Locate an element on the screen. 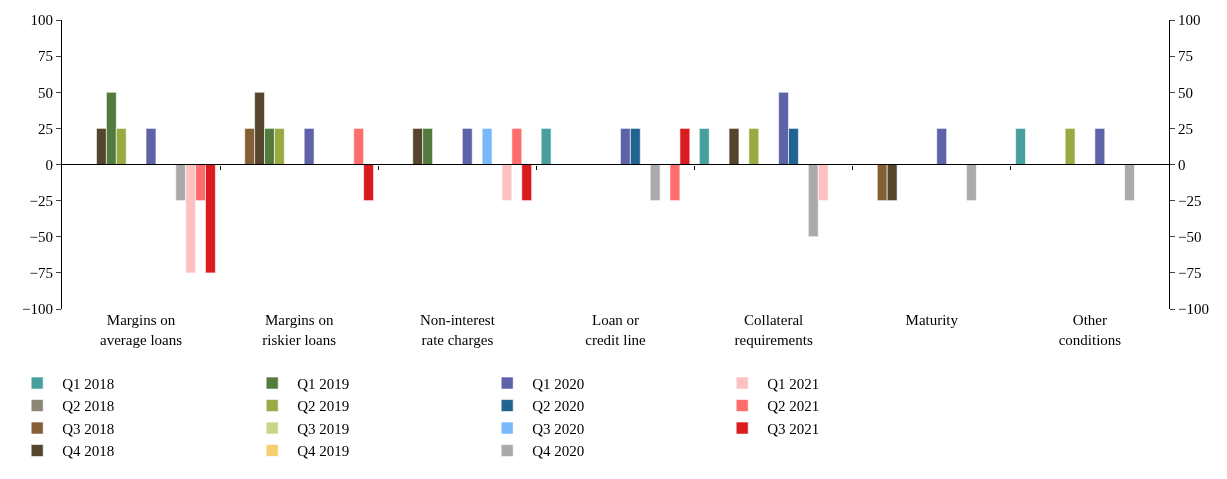 The width and height of the screenshot is (1227, 479). legend-label: Q1 2021 is located at coordinates (793, 383).